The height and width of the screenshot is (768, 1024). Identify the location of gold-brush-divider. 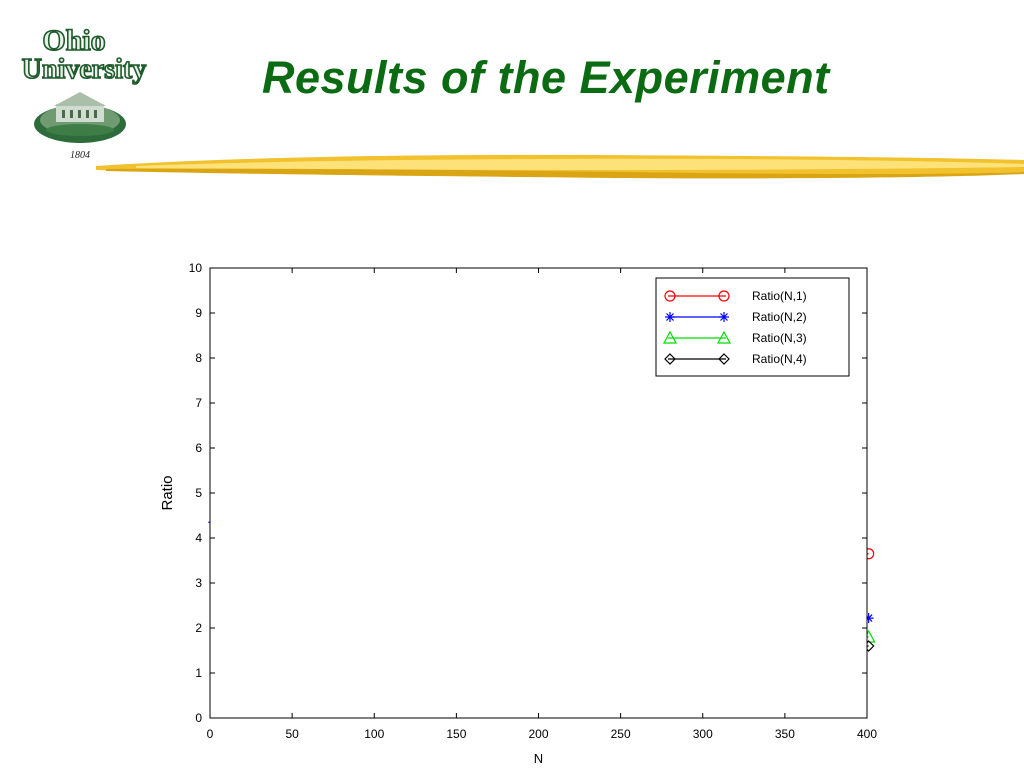
(560, 166).